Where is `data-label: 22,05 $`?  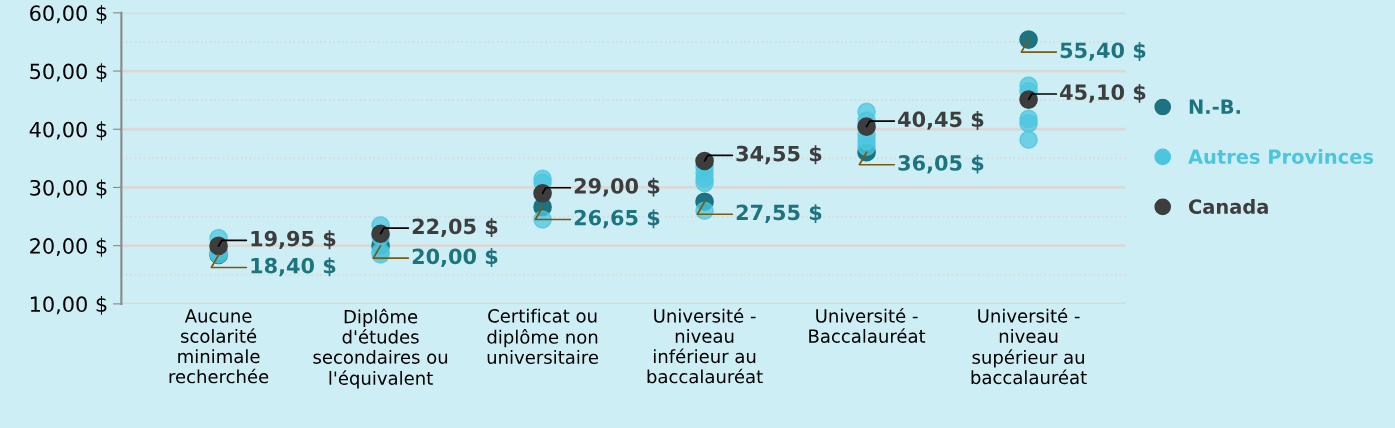 data-label: 22,05 $ is located at coordinates (455, 227).